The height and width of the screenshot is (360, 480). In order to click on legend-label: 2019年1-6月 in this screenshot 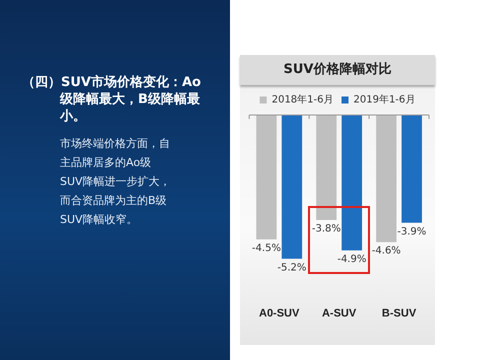, I will do `click(385, 100)`.